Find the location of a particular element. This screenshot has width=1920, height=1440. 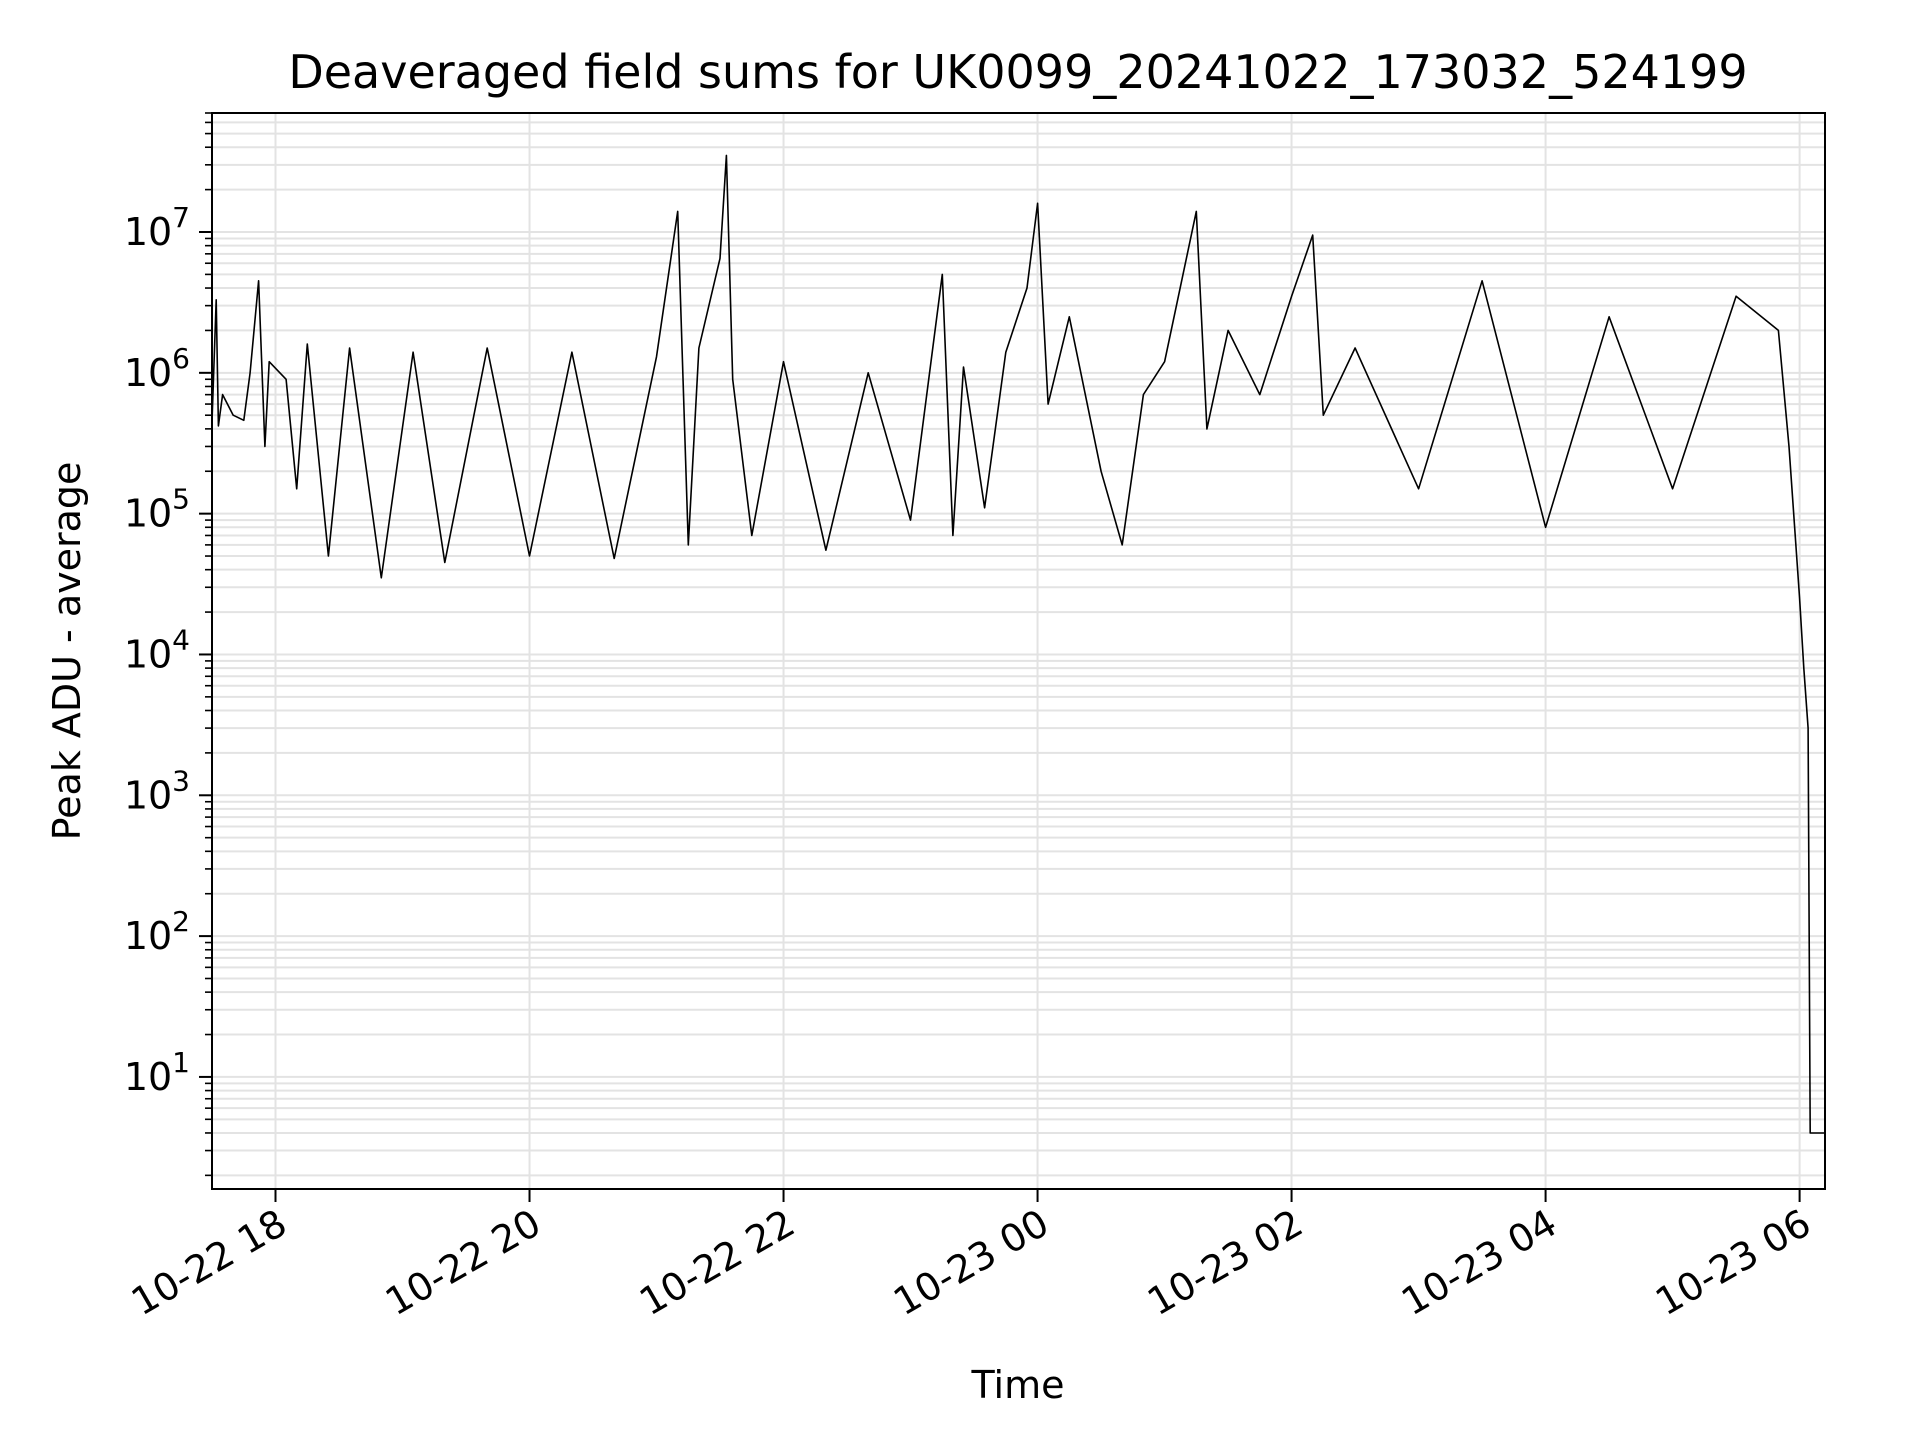

y-tick-exponent: 5 is located at coordinates (181, 499).